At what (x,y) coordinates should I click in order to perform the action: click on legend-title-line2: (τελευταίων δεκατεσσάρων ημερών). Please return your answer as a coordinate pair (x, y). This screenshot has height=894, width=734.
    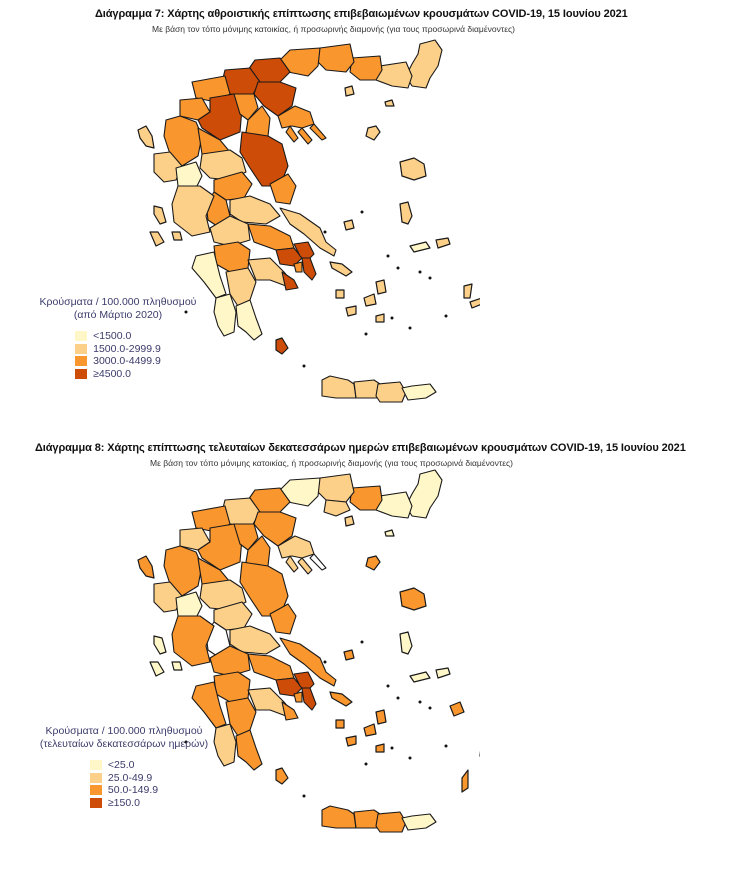
    Looking at the image, I should click on (124, 744).